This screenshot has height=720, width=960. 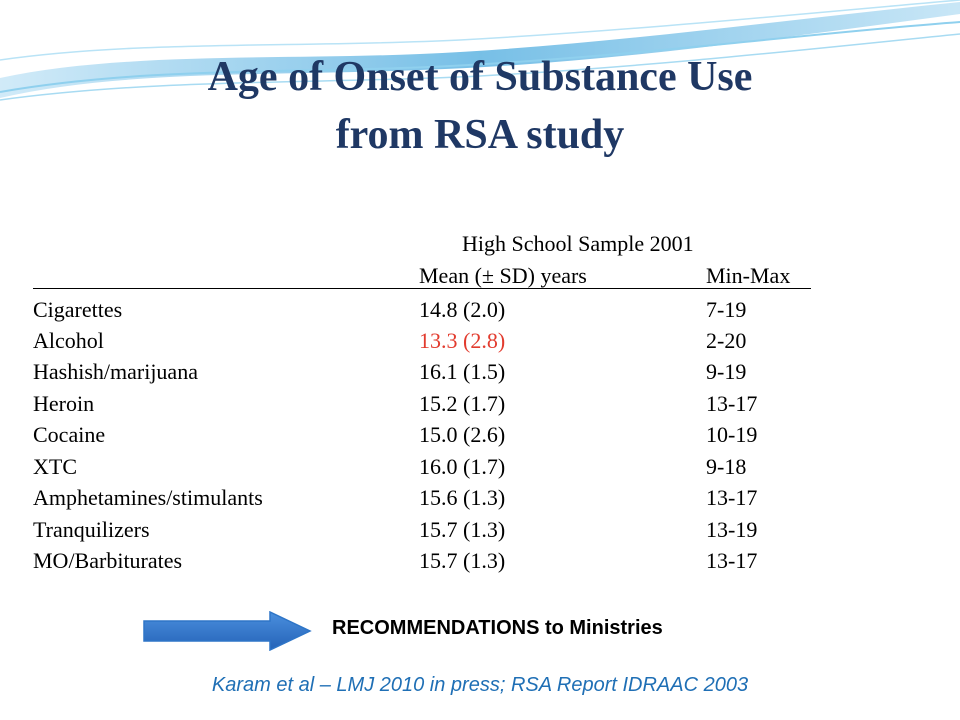 I want to click on substance-name: Amphetamines/stimulants, so click(x=148, y=497).